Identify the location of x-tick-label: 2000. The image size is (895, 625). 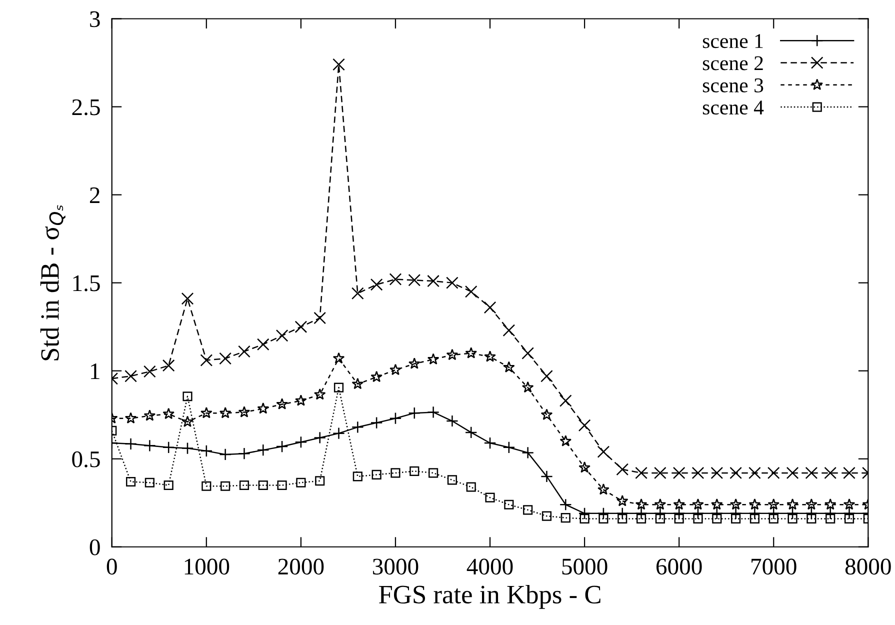
(301, 566).